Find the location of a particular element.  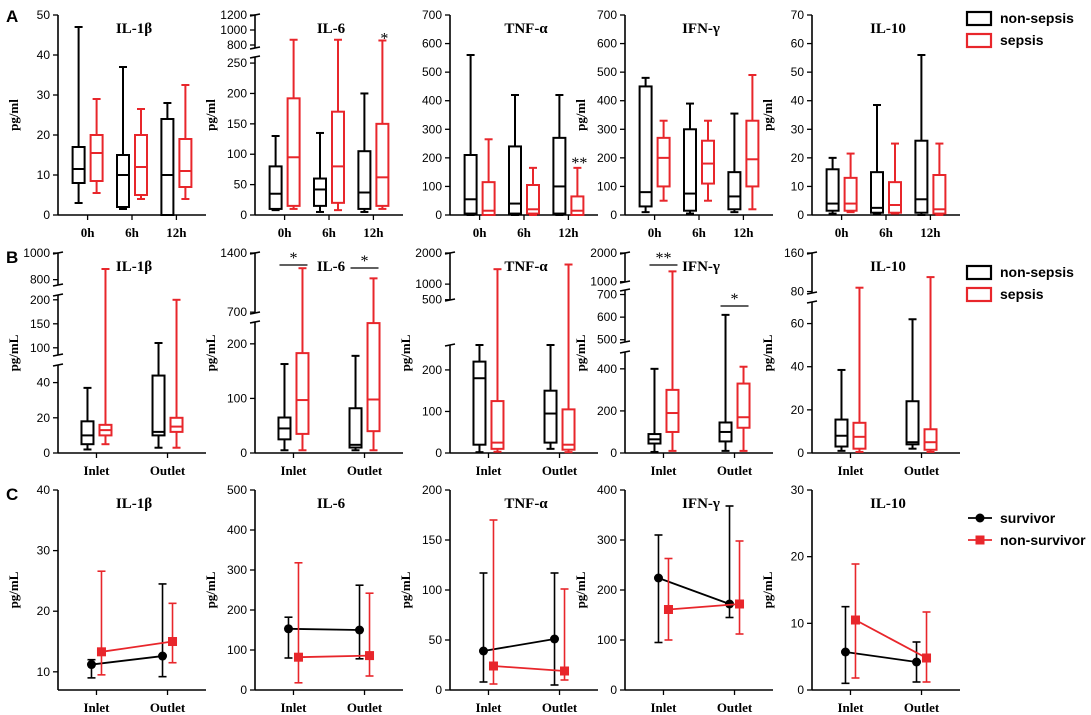

panel-letter-B: B is located at coordinates (12, 257).